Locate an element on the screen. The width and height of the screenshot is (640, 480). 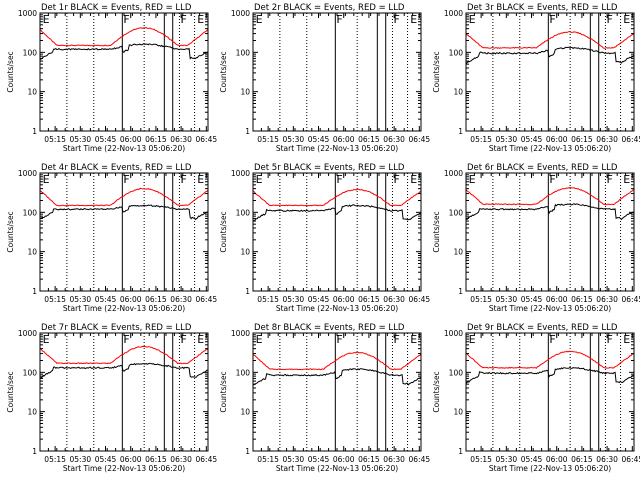
panel-title: Det 2r BLACK = Events, RED = LLD is located at coordinates (329, 8).